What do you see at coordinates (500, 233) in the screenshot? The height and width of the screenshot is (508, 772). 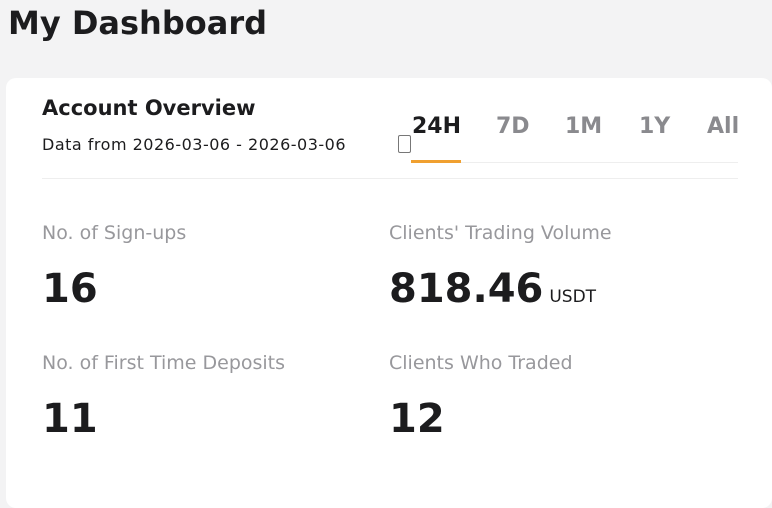 I see `metric-label: Clients' Trading Volume` at bounding box center [500, 233].